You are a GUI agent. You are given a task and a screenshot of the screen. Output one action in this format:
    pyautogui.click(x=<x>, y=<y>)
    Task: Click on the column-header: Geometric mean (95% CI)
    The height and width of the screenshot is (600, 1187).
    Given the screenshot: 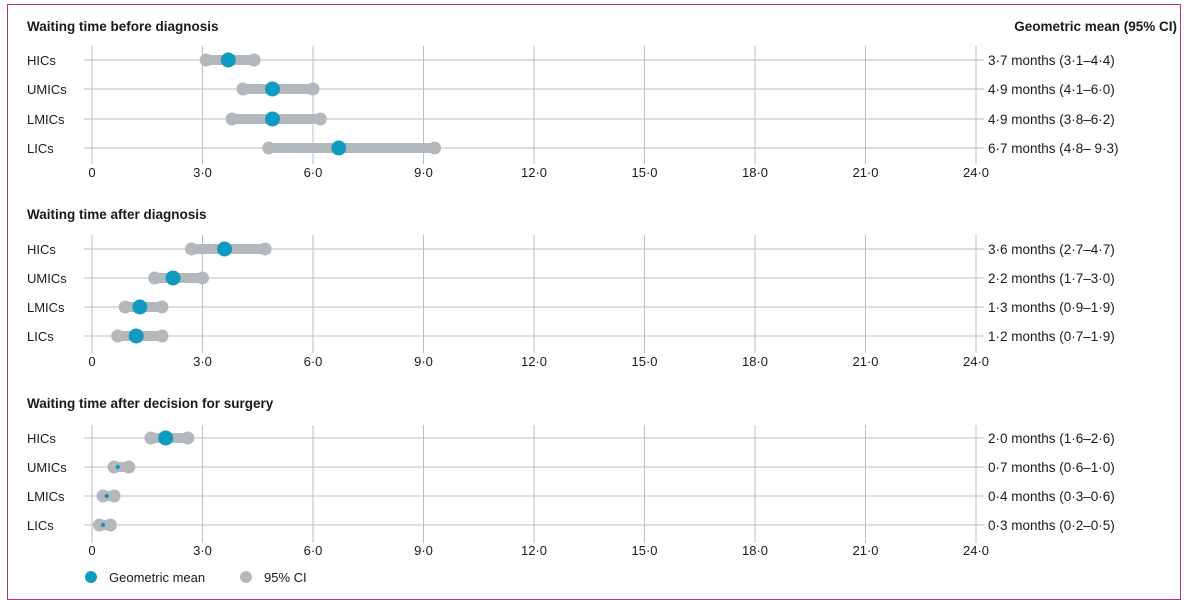 What is the action you would take?
    pyautogui.click(x=1095, y=26)
    